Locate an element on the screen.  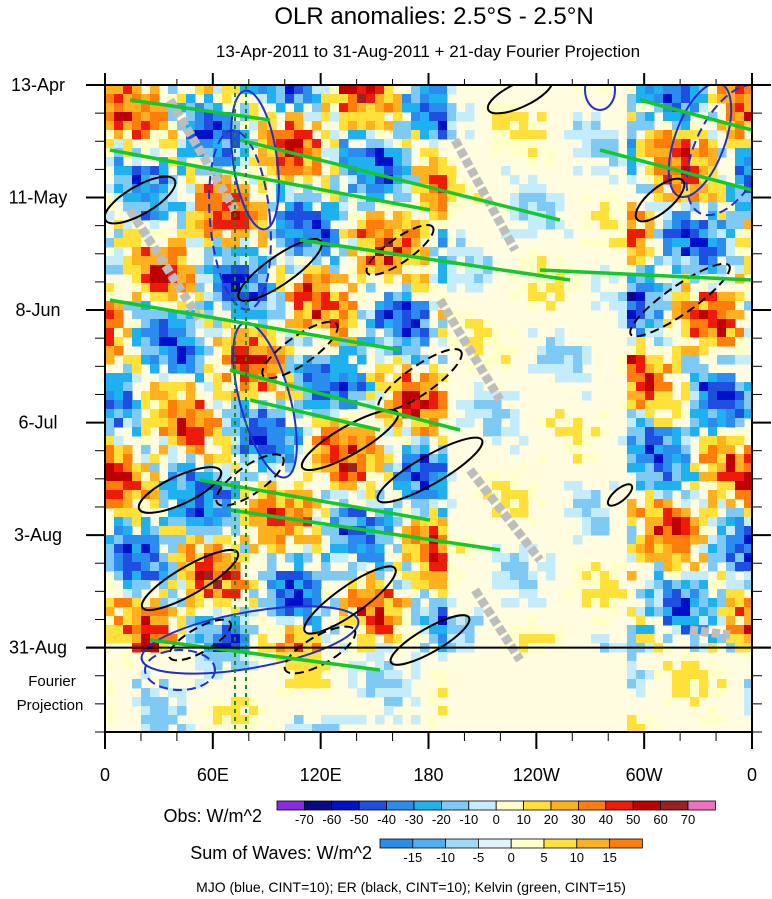
colorbar-level-label: -40 is located at coordinates (386, 819).